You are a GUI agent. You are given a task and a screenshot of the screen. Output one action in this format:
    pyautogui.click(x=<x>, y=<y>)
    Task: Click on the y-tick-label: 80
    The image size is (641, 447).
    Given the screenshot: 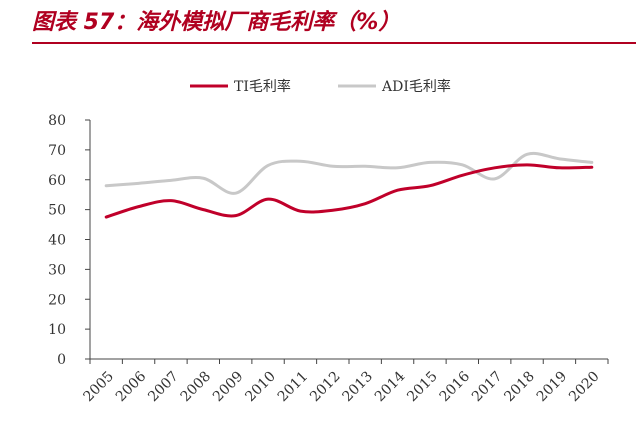 What is the action you would take?
    pyautogui.click(x=57, y=121)
    